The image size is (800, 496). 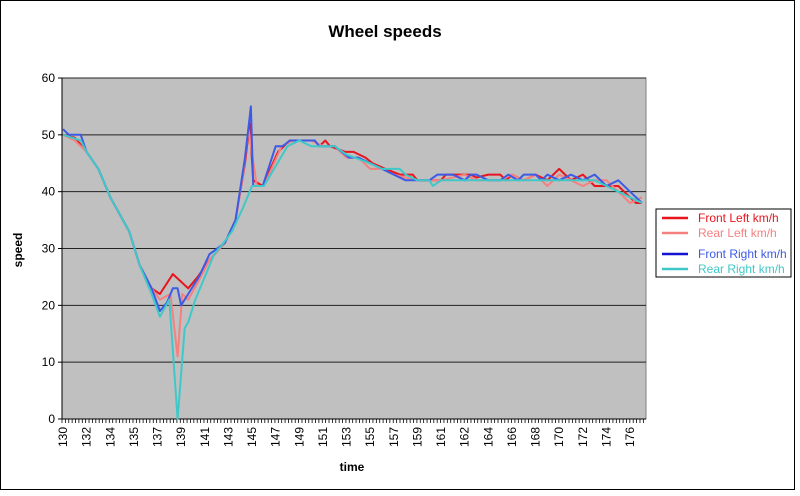 What do you see at coordinates (323, 437) in the screenshot?
I see `x-tick-label: 151` at bounding box center [323, 437].